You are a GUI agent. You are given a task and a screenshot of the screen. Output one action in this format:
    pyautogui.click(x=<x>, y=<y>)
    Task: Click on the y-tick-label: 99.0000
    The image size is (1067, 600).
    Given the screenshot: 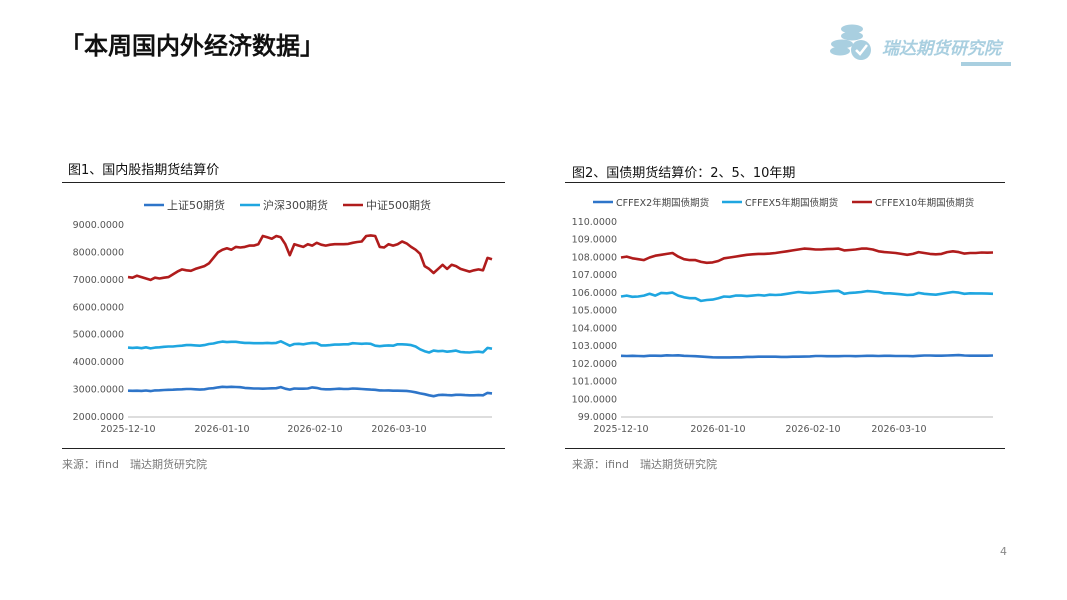 What is the action you would take?
    pyautogui.click(x=597, y=417)
    